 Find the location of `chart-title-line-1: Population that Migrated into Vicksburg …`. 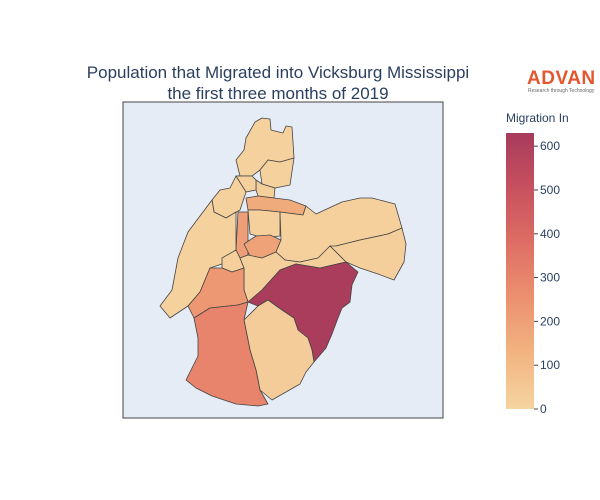

chart-title-line-1: Population that Migrated into Vicksburg … is located at coordinates (278, 72).